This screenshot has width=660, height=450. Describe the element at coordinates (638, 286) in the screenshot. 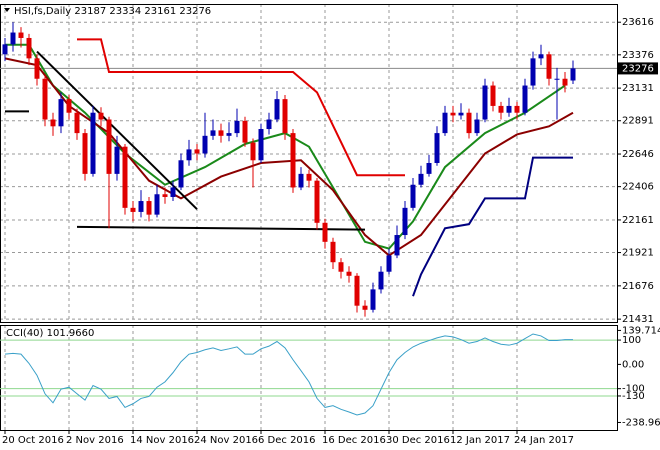

I see `y-tick-label: 21676` at that location.